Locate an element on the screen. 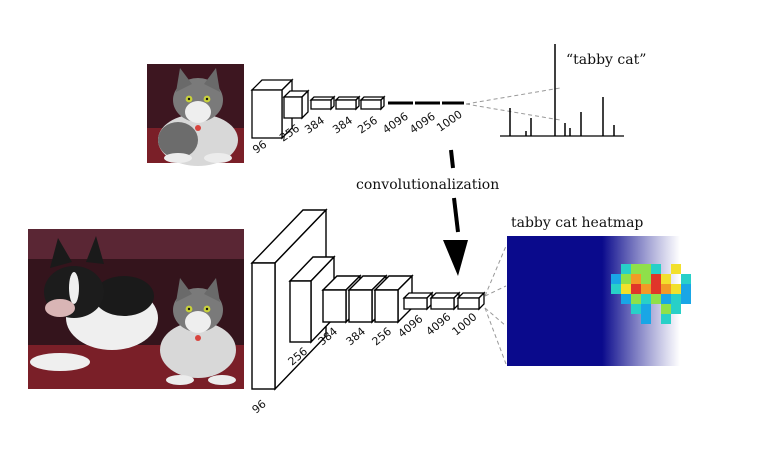 This screenshot has width=767, height=458. class-label: “tabby cat” is located at coordinates (606, 60).